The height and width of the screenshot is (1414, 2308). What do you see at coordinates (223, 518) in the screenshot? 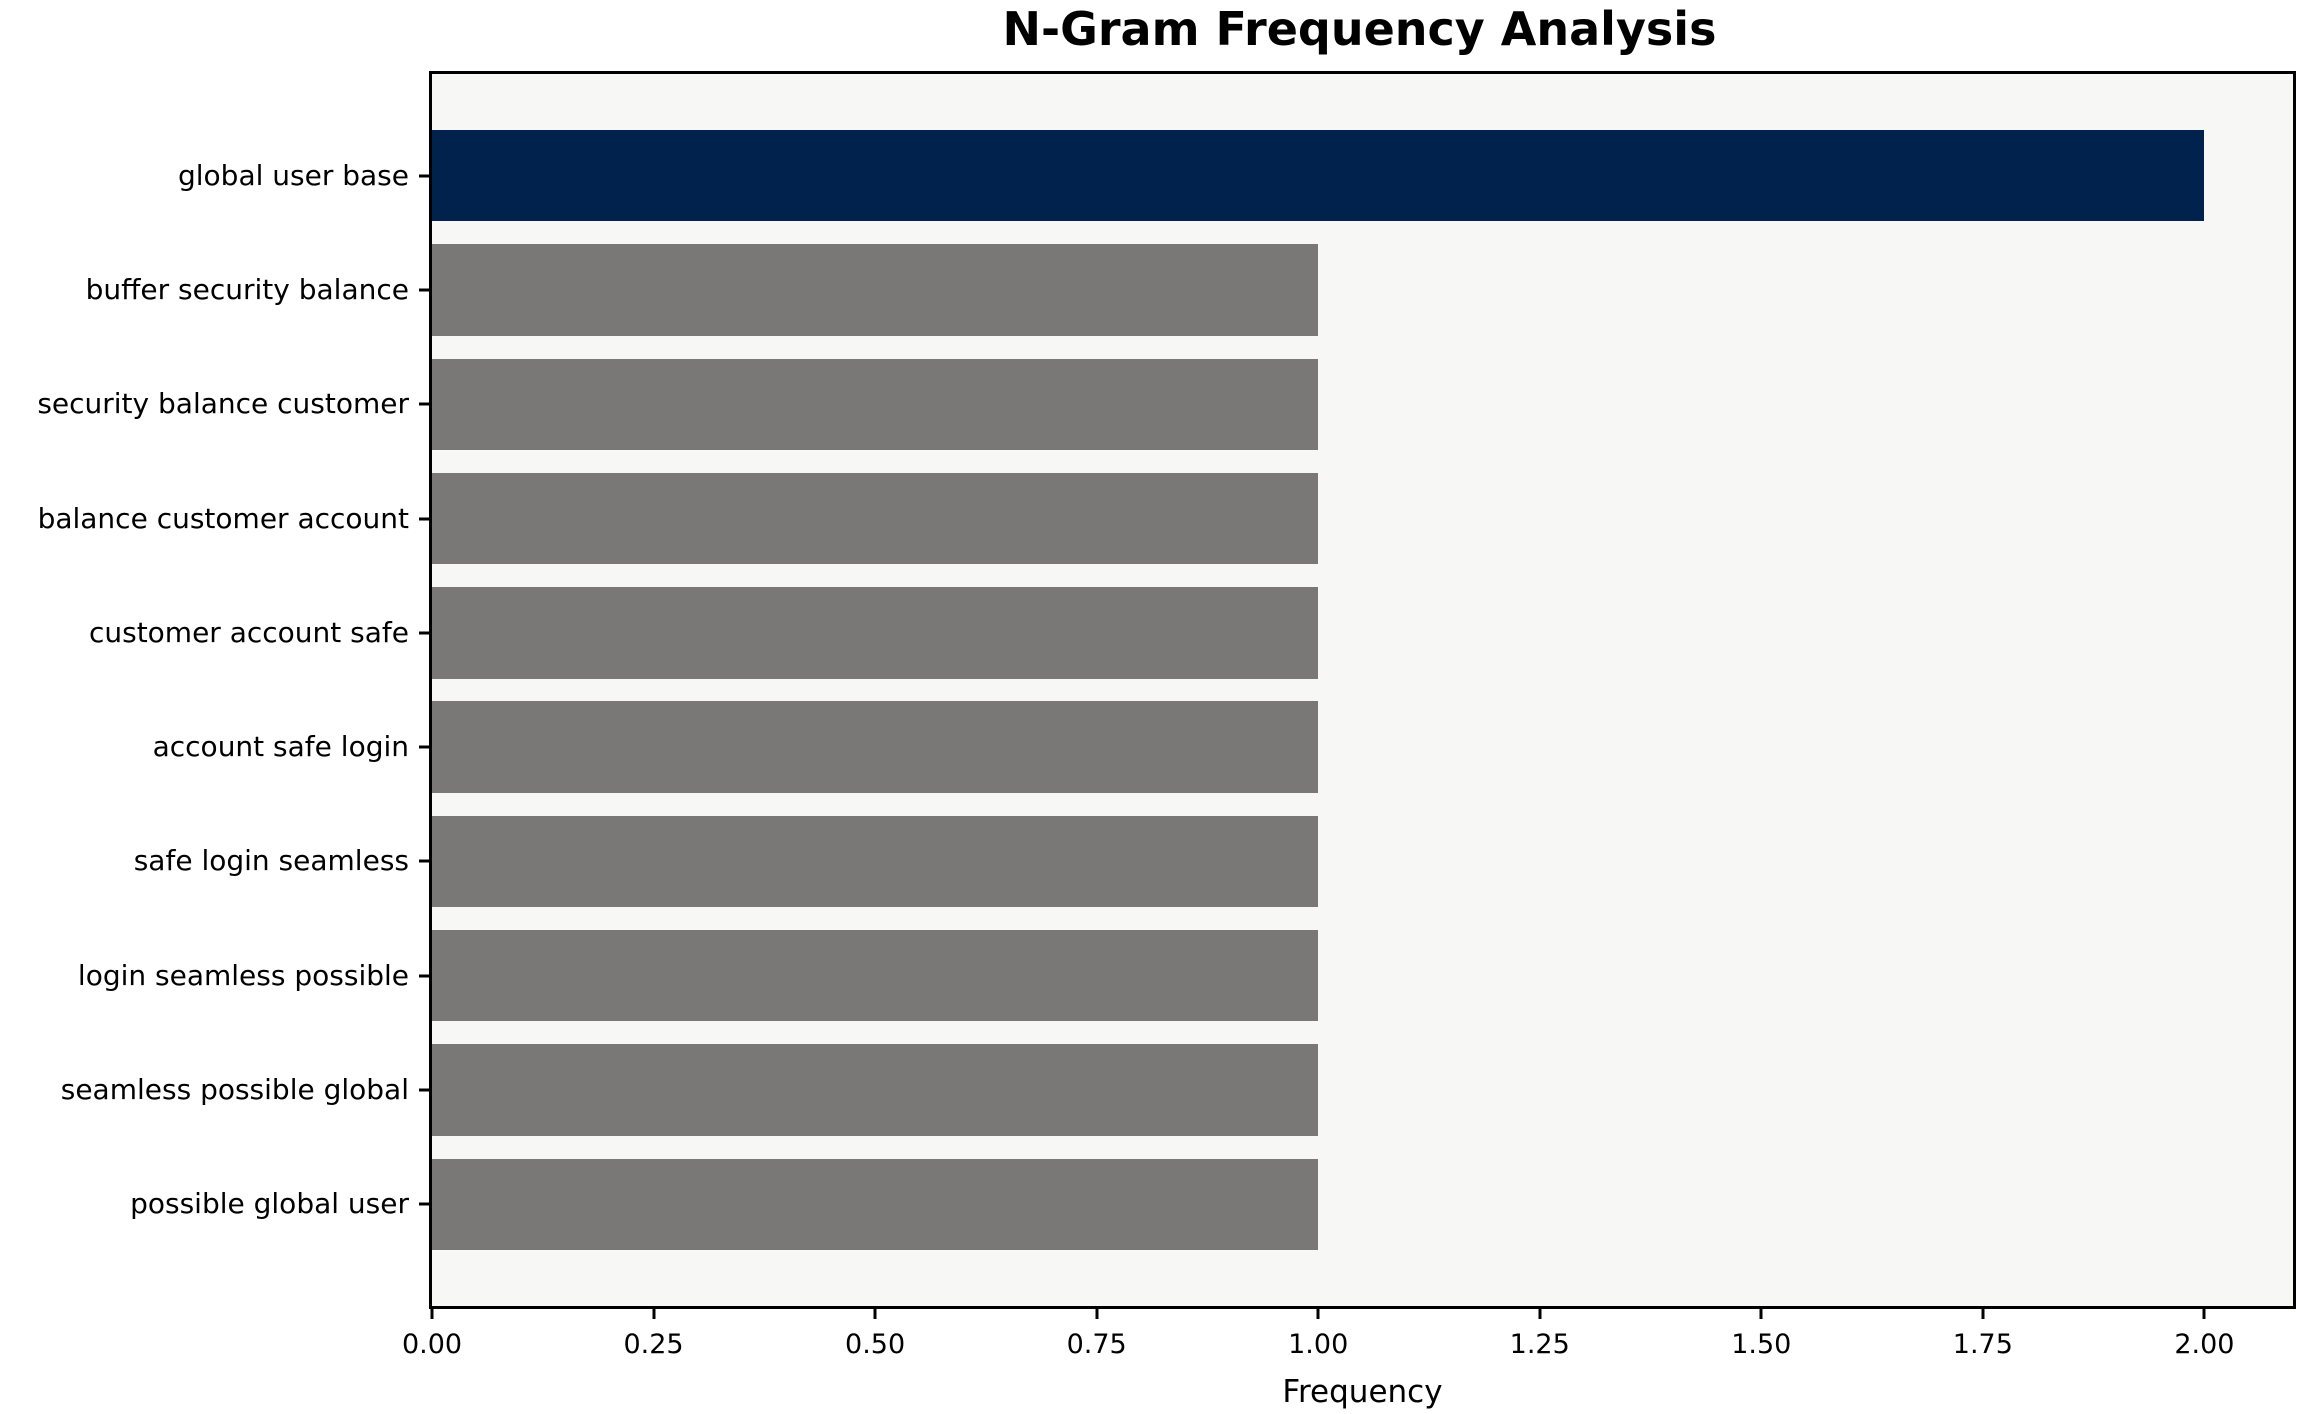
I see `y-tick-label: balance customer account` at bounding box center [223, 518].